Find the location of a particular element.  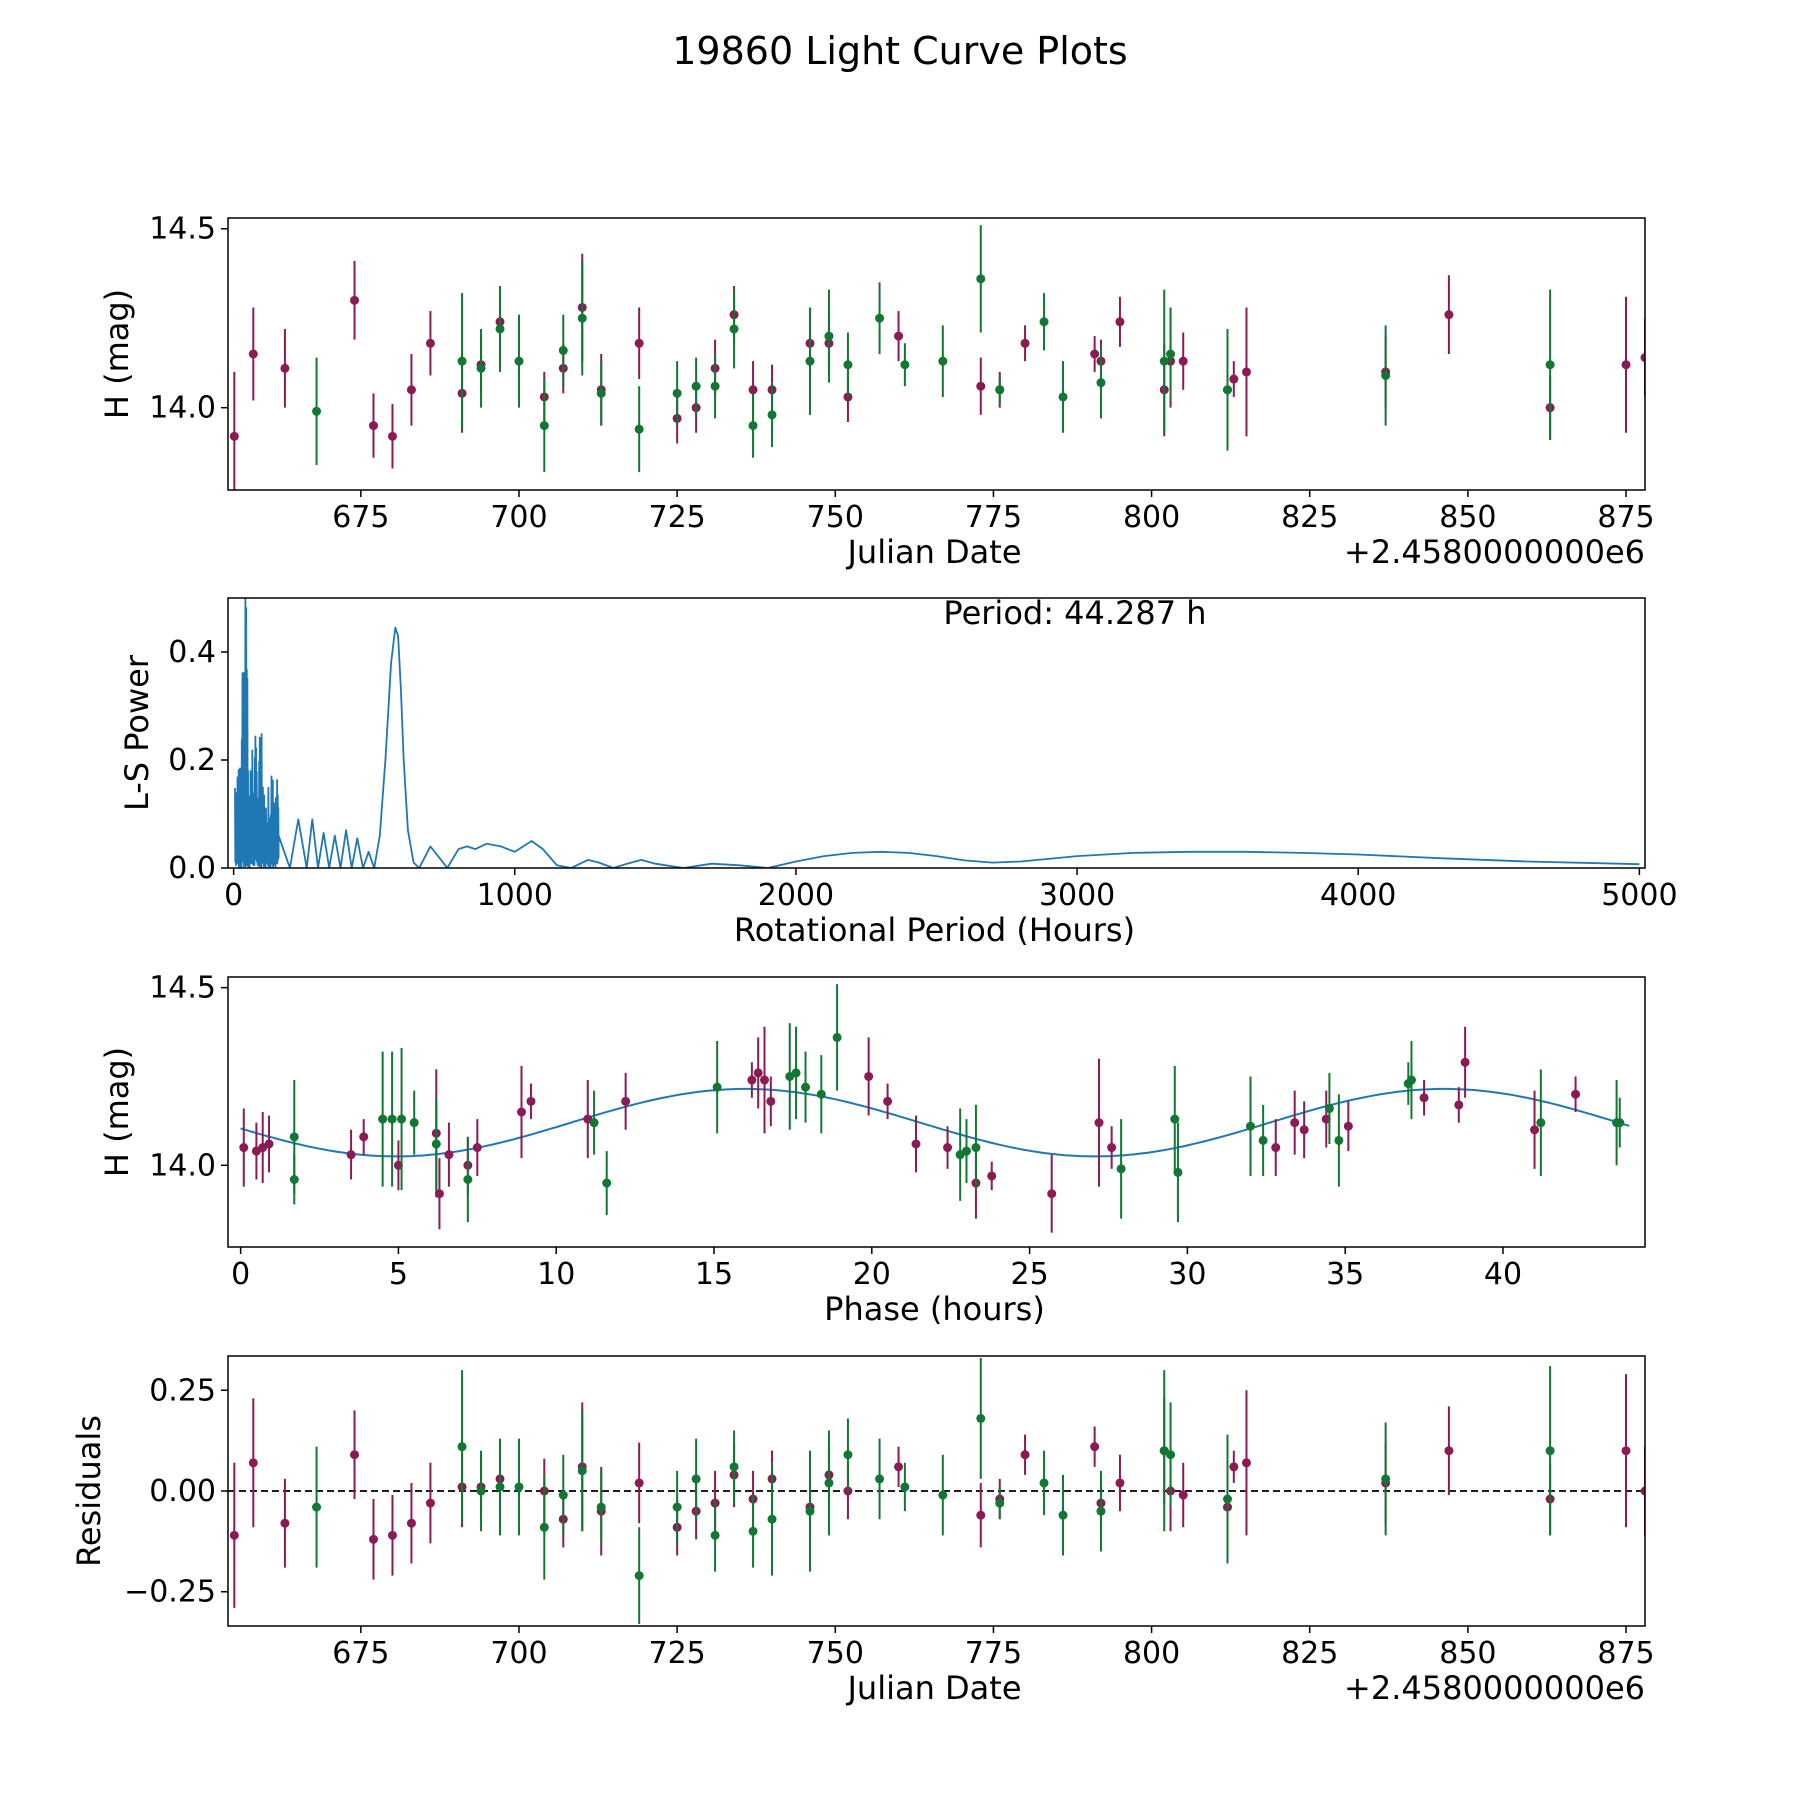

x-tick-label: 775 is located at coordinates (993, 517).